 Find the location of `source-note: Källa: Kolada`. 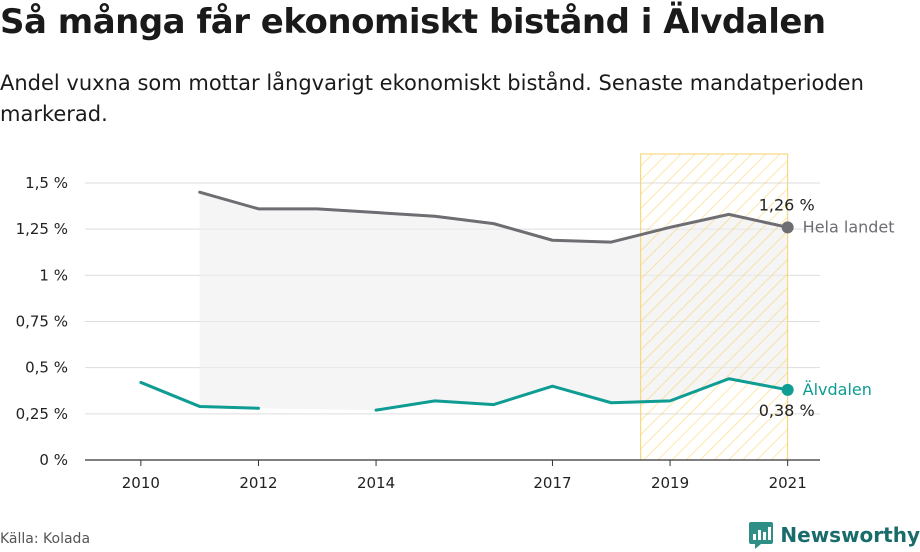

source-note: Källa: Kolada is located at coordinates (45, 539).